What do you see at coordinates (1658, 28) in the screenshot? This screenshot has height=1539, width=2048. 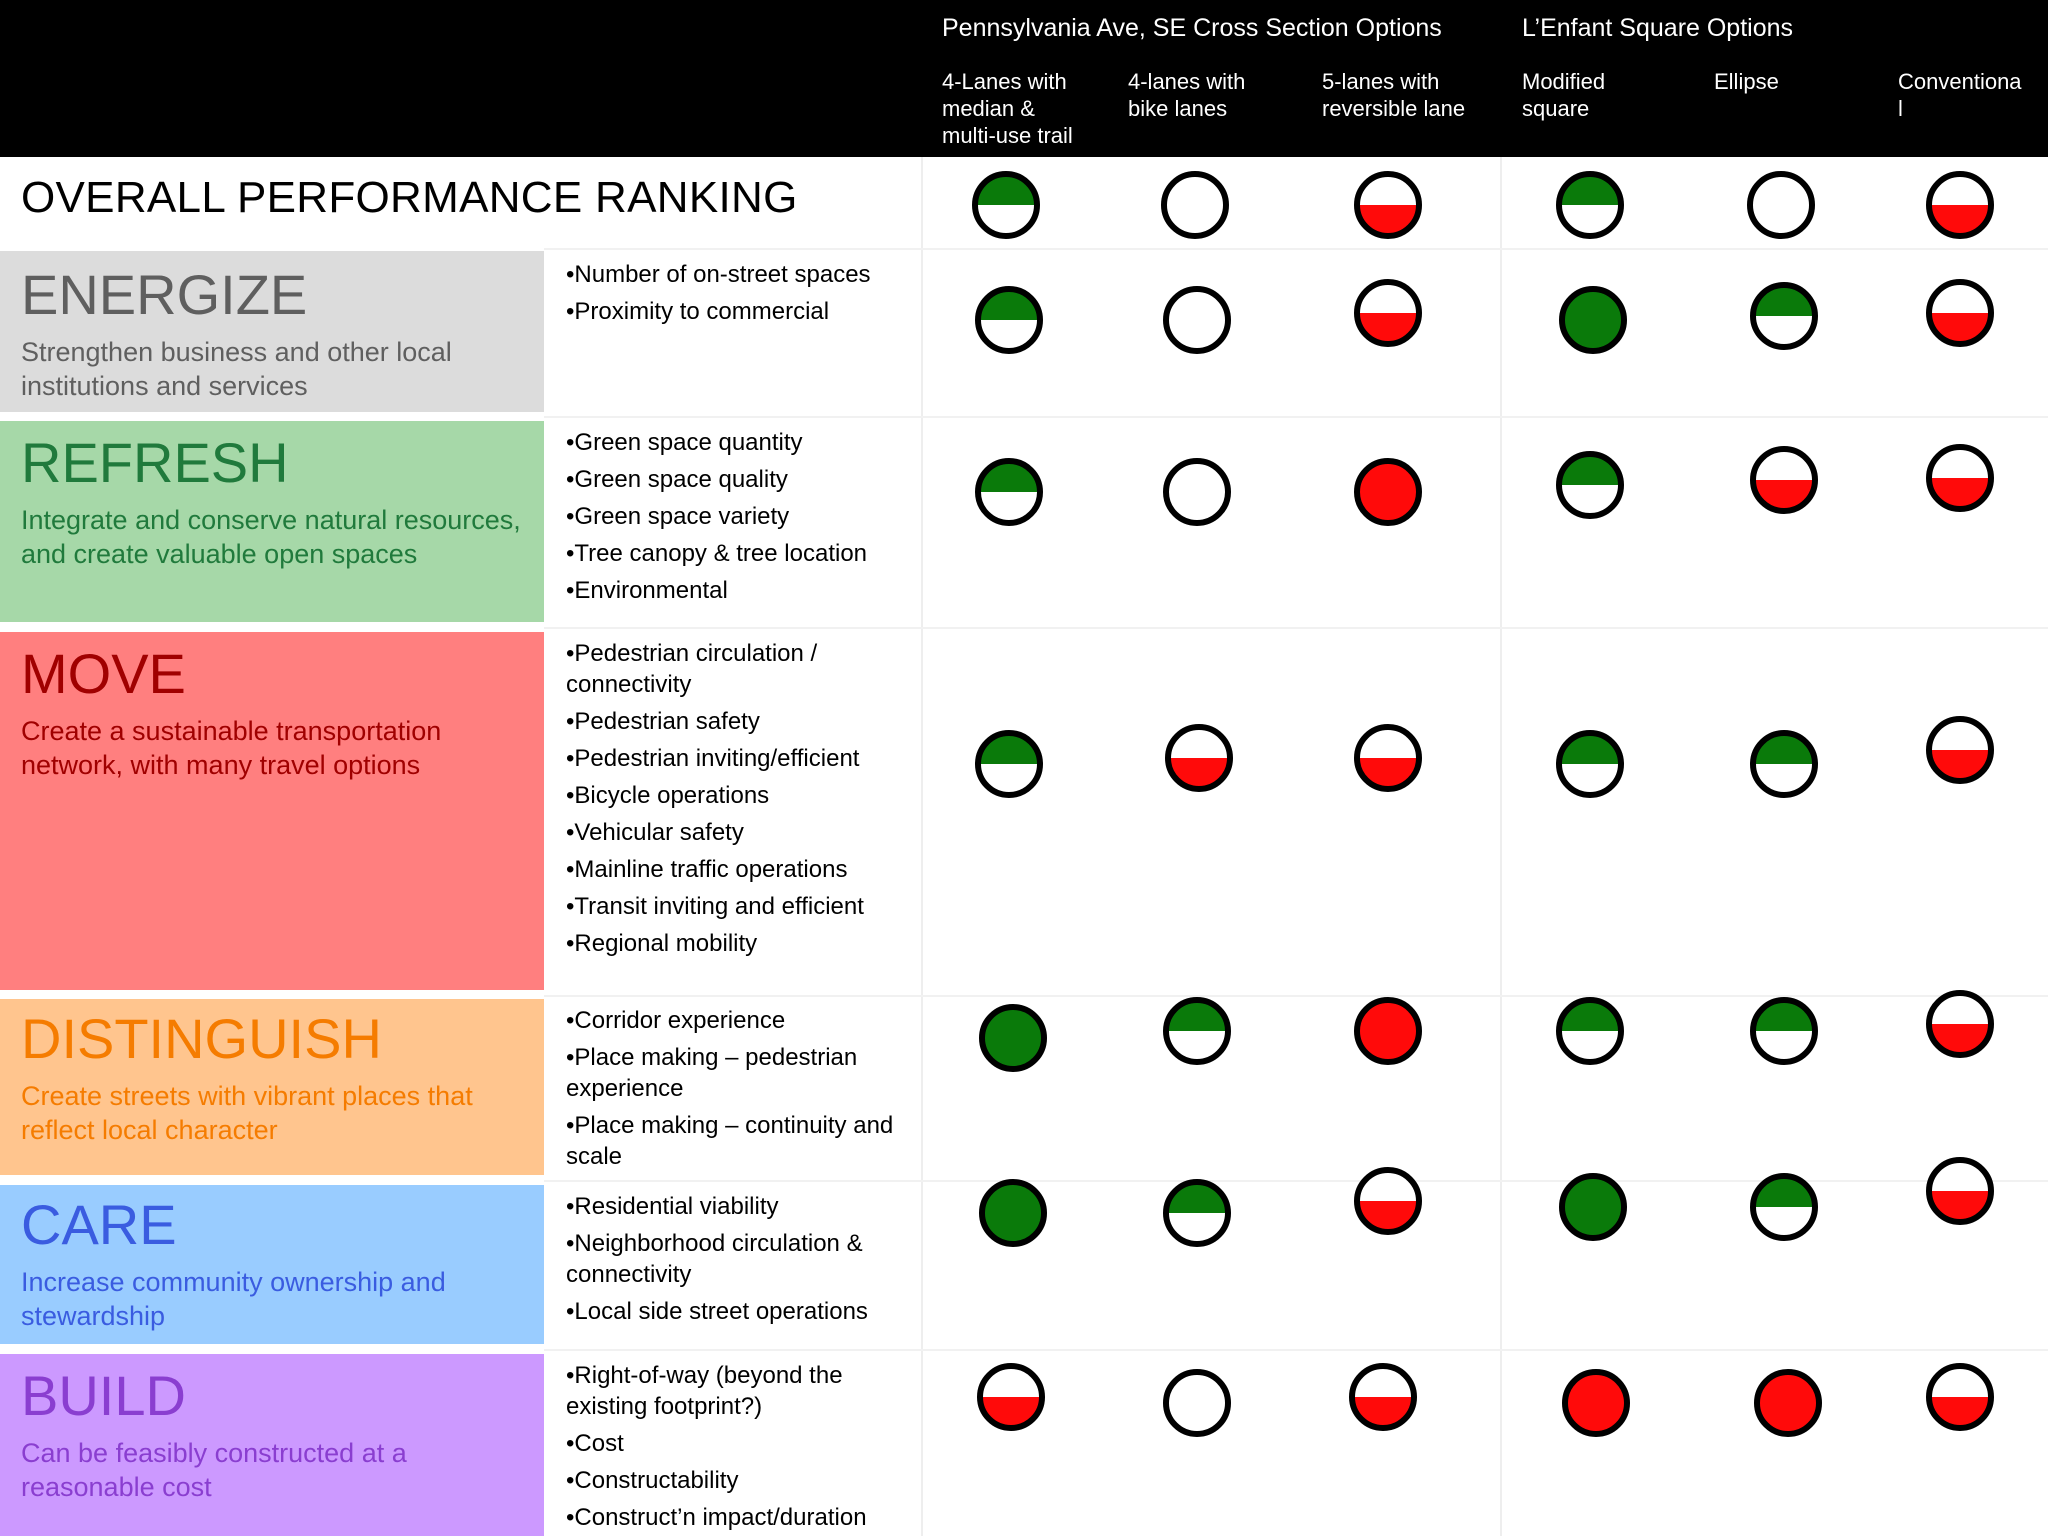 I see `group-label-lenfant: L’Enfant Square Options` at bounding box center [1658, 28].